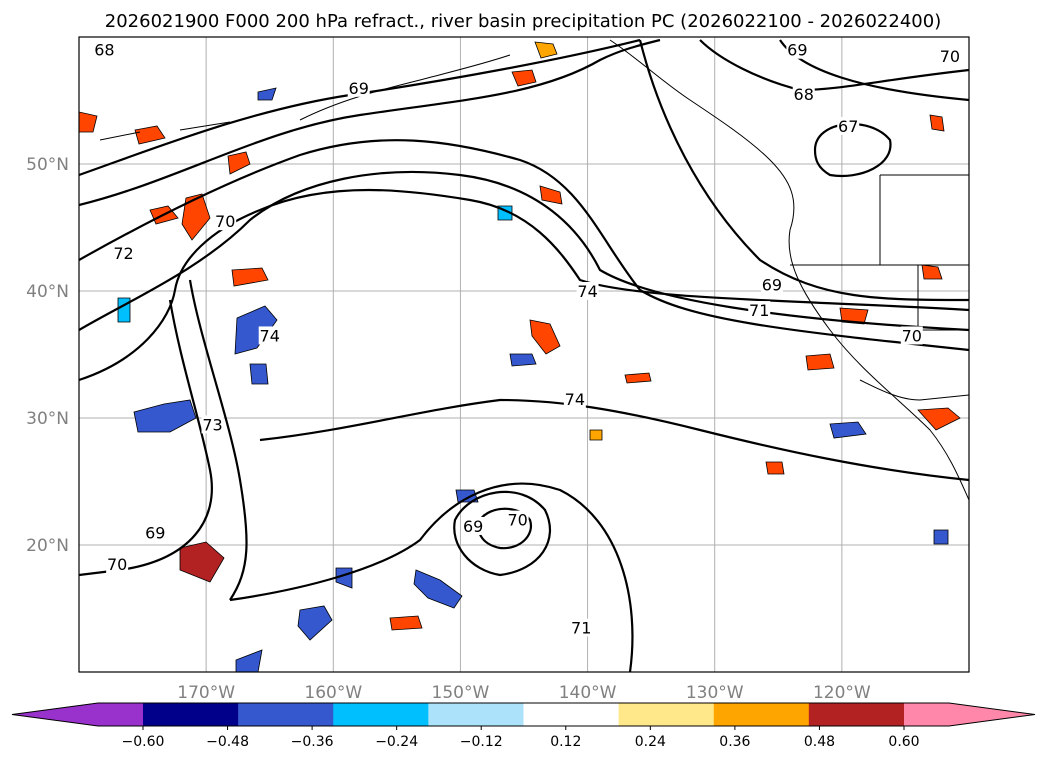 This screenshot has width=1047, height=765. Describe the element at coordinates (524, 693) in the screenshot. I see `x-axis-ticks: 170°W 160°W 150°W 140°W 130°W 120°W` at that location.